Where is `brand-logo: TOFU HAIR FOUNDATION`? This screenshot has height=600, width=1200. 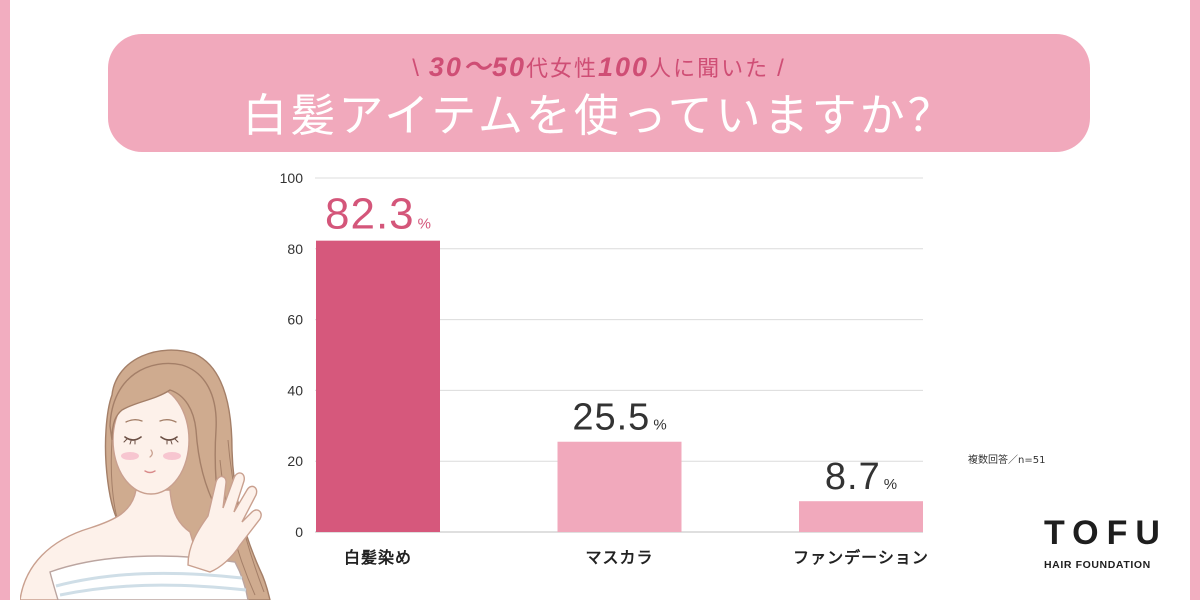
brand-logo: TOFU HAIR FOUNDATION is located at coordinates (1114, 543).